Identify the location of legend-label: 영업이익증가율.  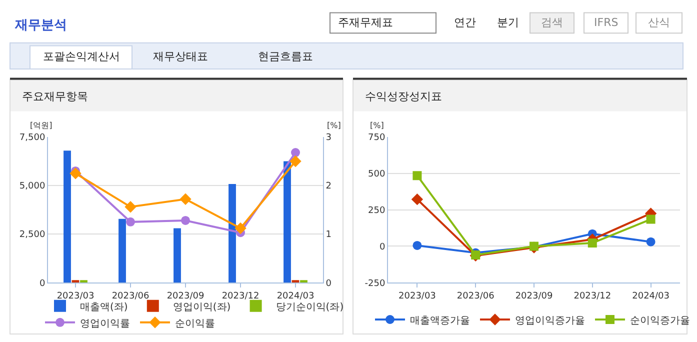
(550, 320).